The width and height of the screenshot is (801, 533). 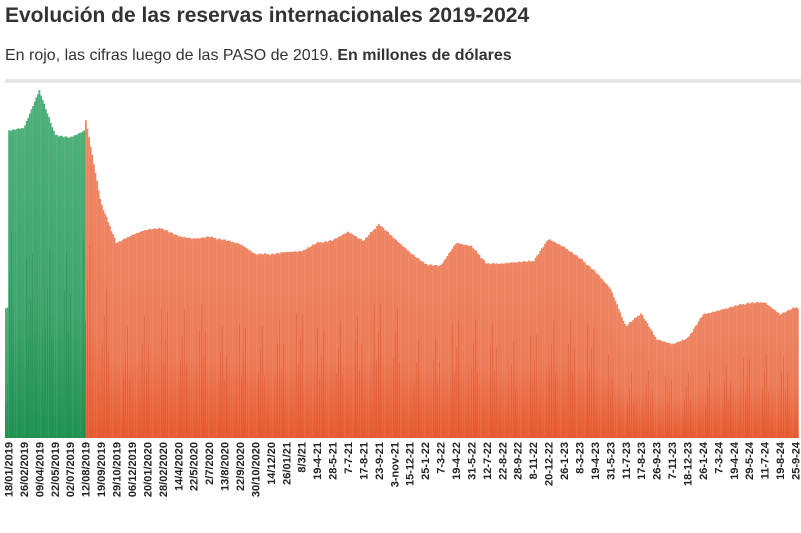 I want to click on x-tick-label: 18/01/2019, so click(x=10, y=469).